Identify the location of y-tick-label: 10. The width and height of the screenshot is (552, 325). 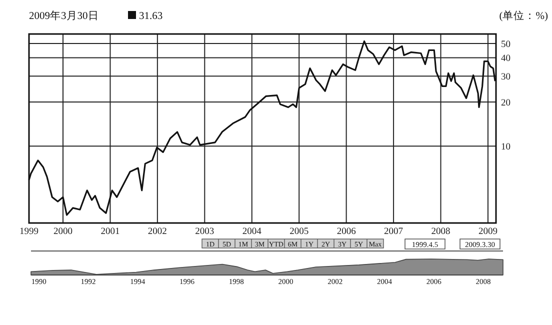
(506, 147).